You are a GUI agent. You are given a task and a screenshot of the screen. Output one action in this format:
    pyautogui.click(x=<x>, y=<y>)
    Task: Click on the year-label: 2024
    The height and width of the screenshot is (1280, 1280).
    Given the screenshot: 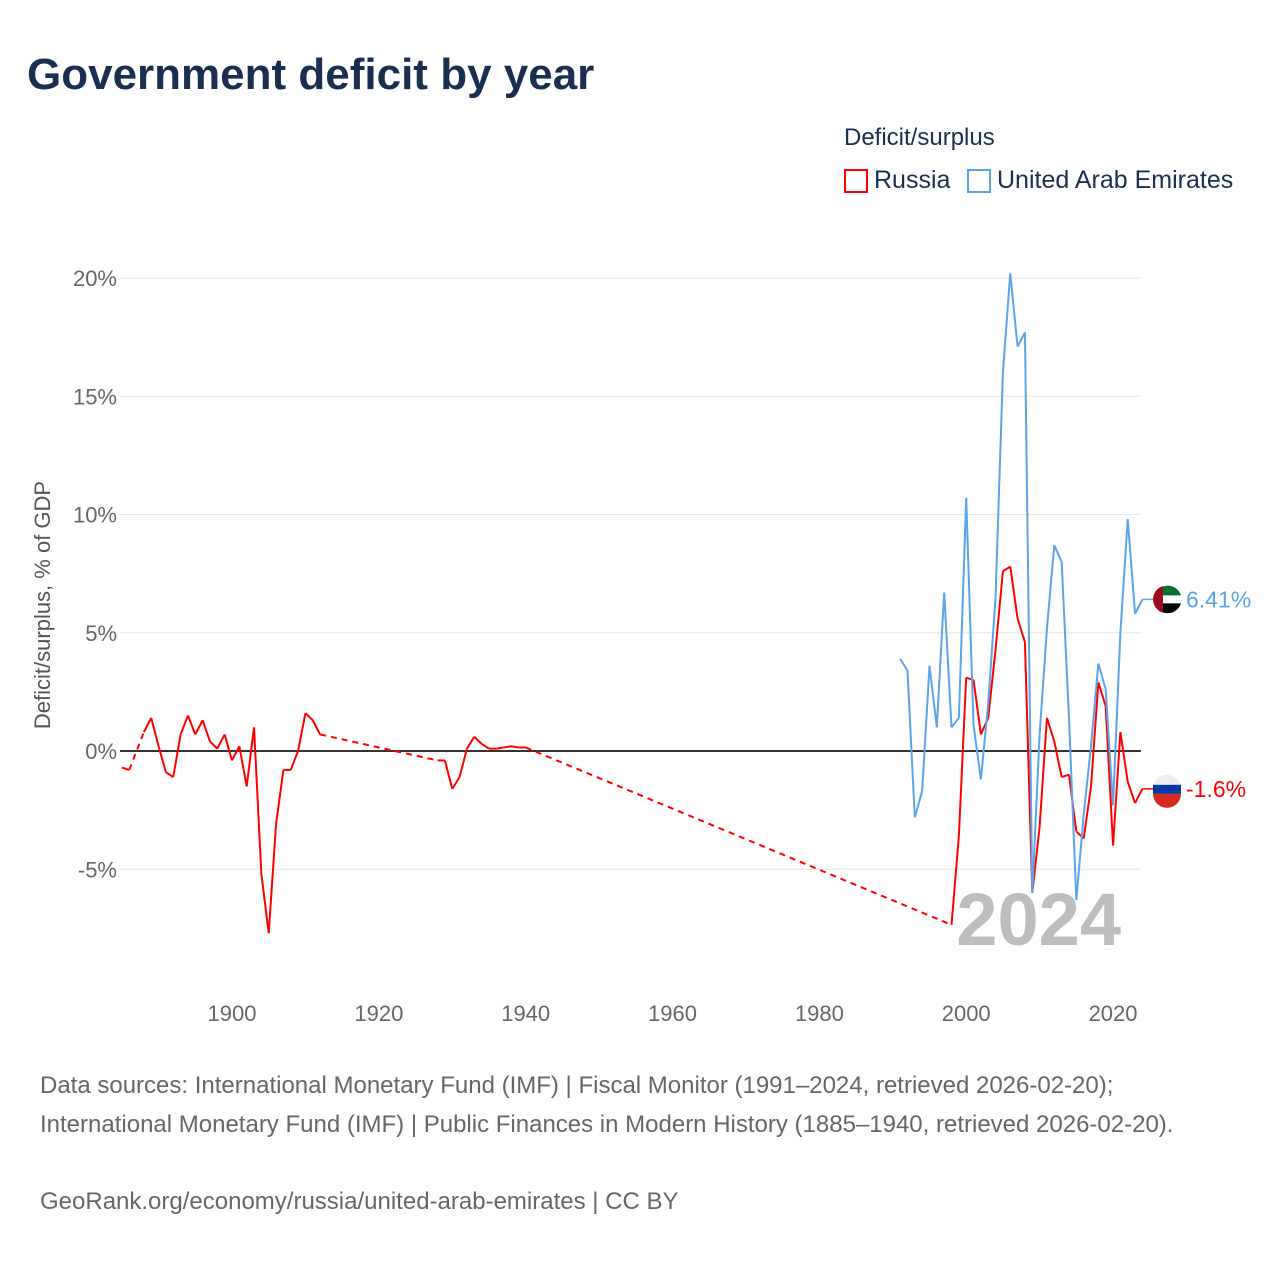 What is the action you would take?
    pyautogui.click(x=1038, y=919)
    